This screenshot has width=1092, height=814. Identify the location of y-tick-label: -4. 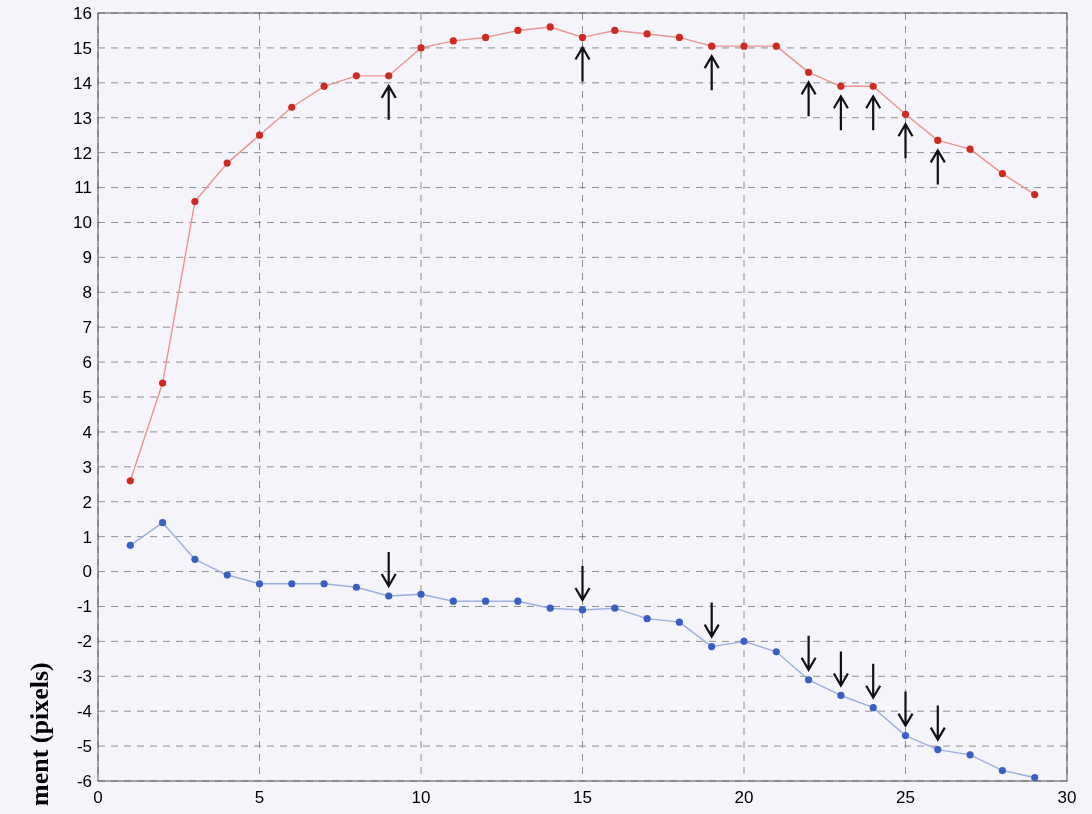
(84, 712).